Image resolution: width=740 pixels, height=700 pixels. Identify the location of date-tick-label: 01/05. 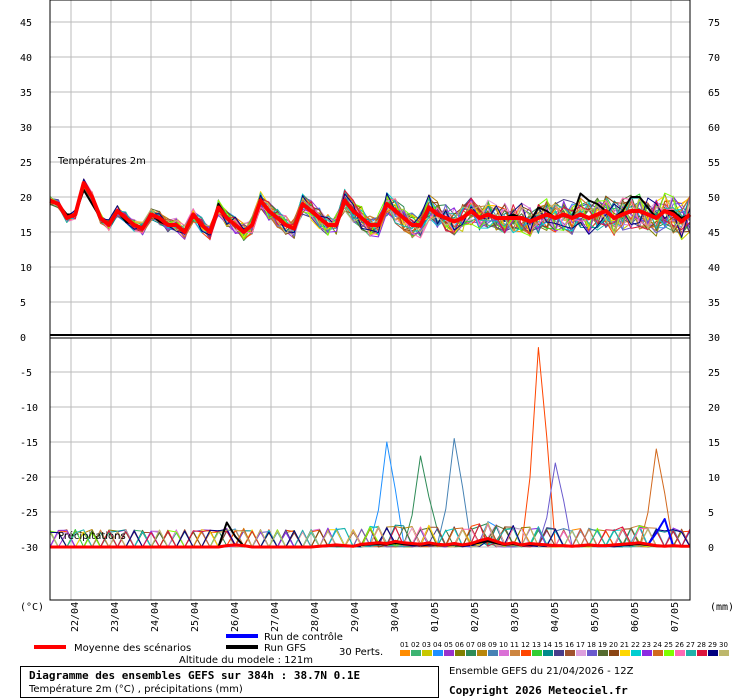
(435, 617).